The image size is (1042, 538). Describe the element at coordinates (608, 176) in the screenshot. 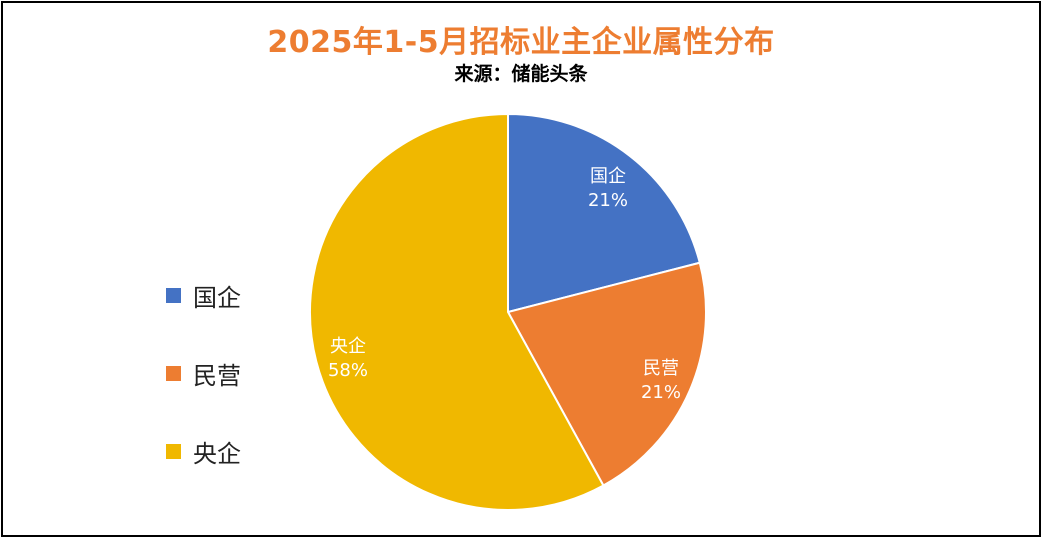

I see `slice-category-label-1: 国企` at that location.